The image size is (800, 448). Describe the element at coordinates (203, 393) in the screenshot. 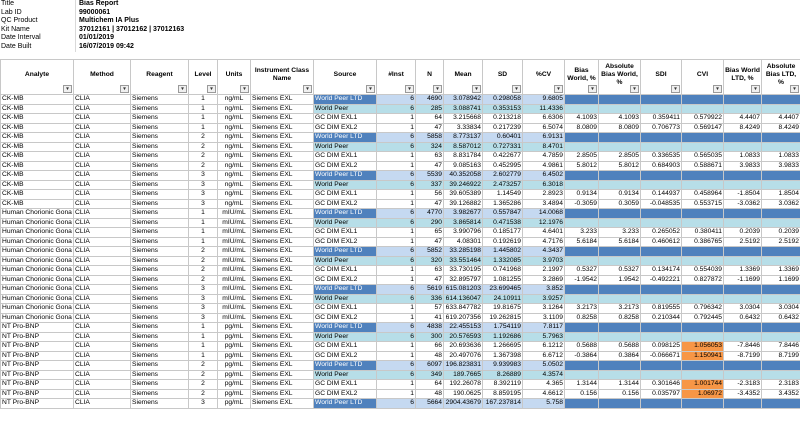

I see `table-cell: 2` at that location.